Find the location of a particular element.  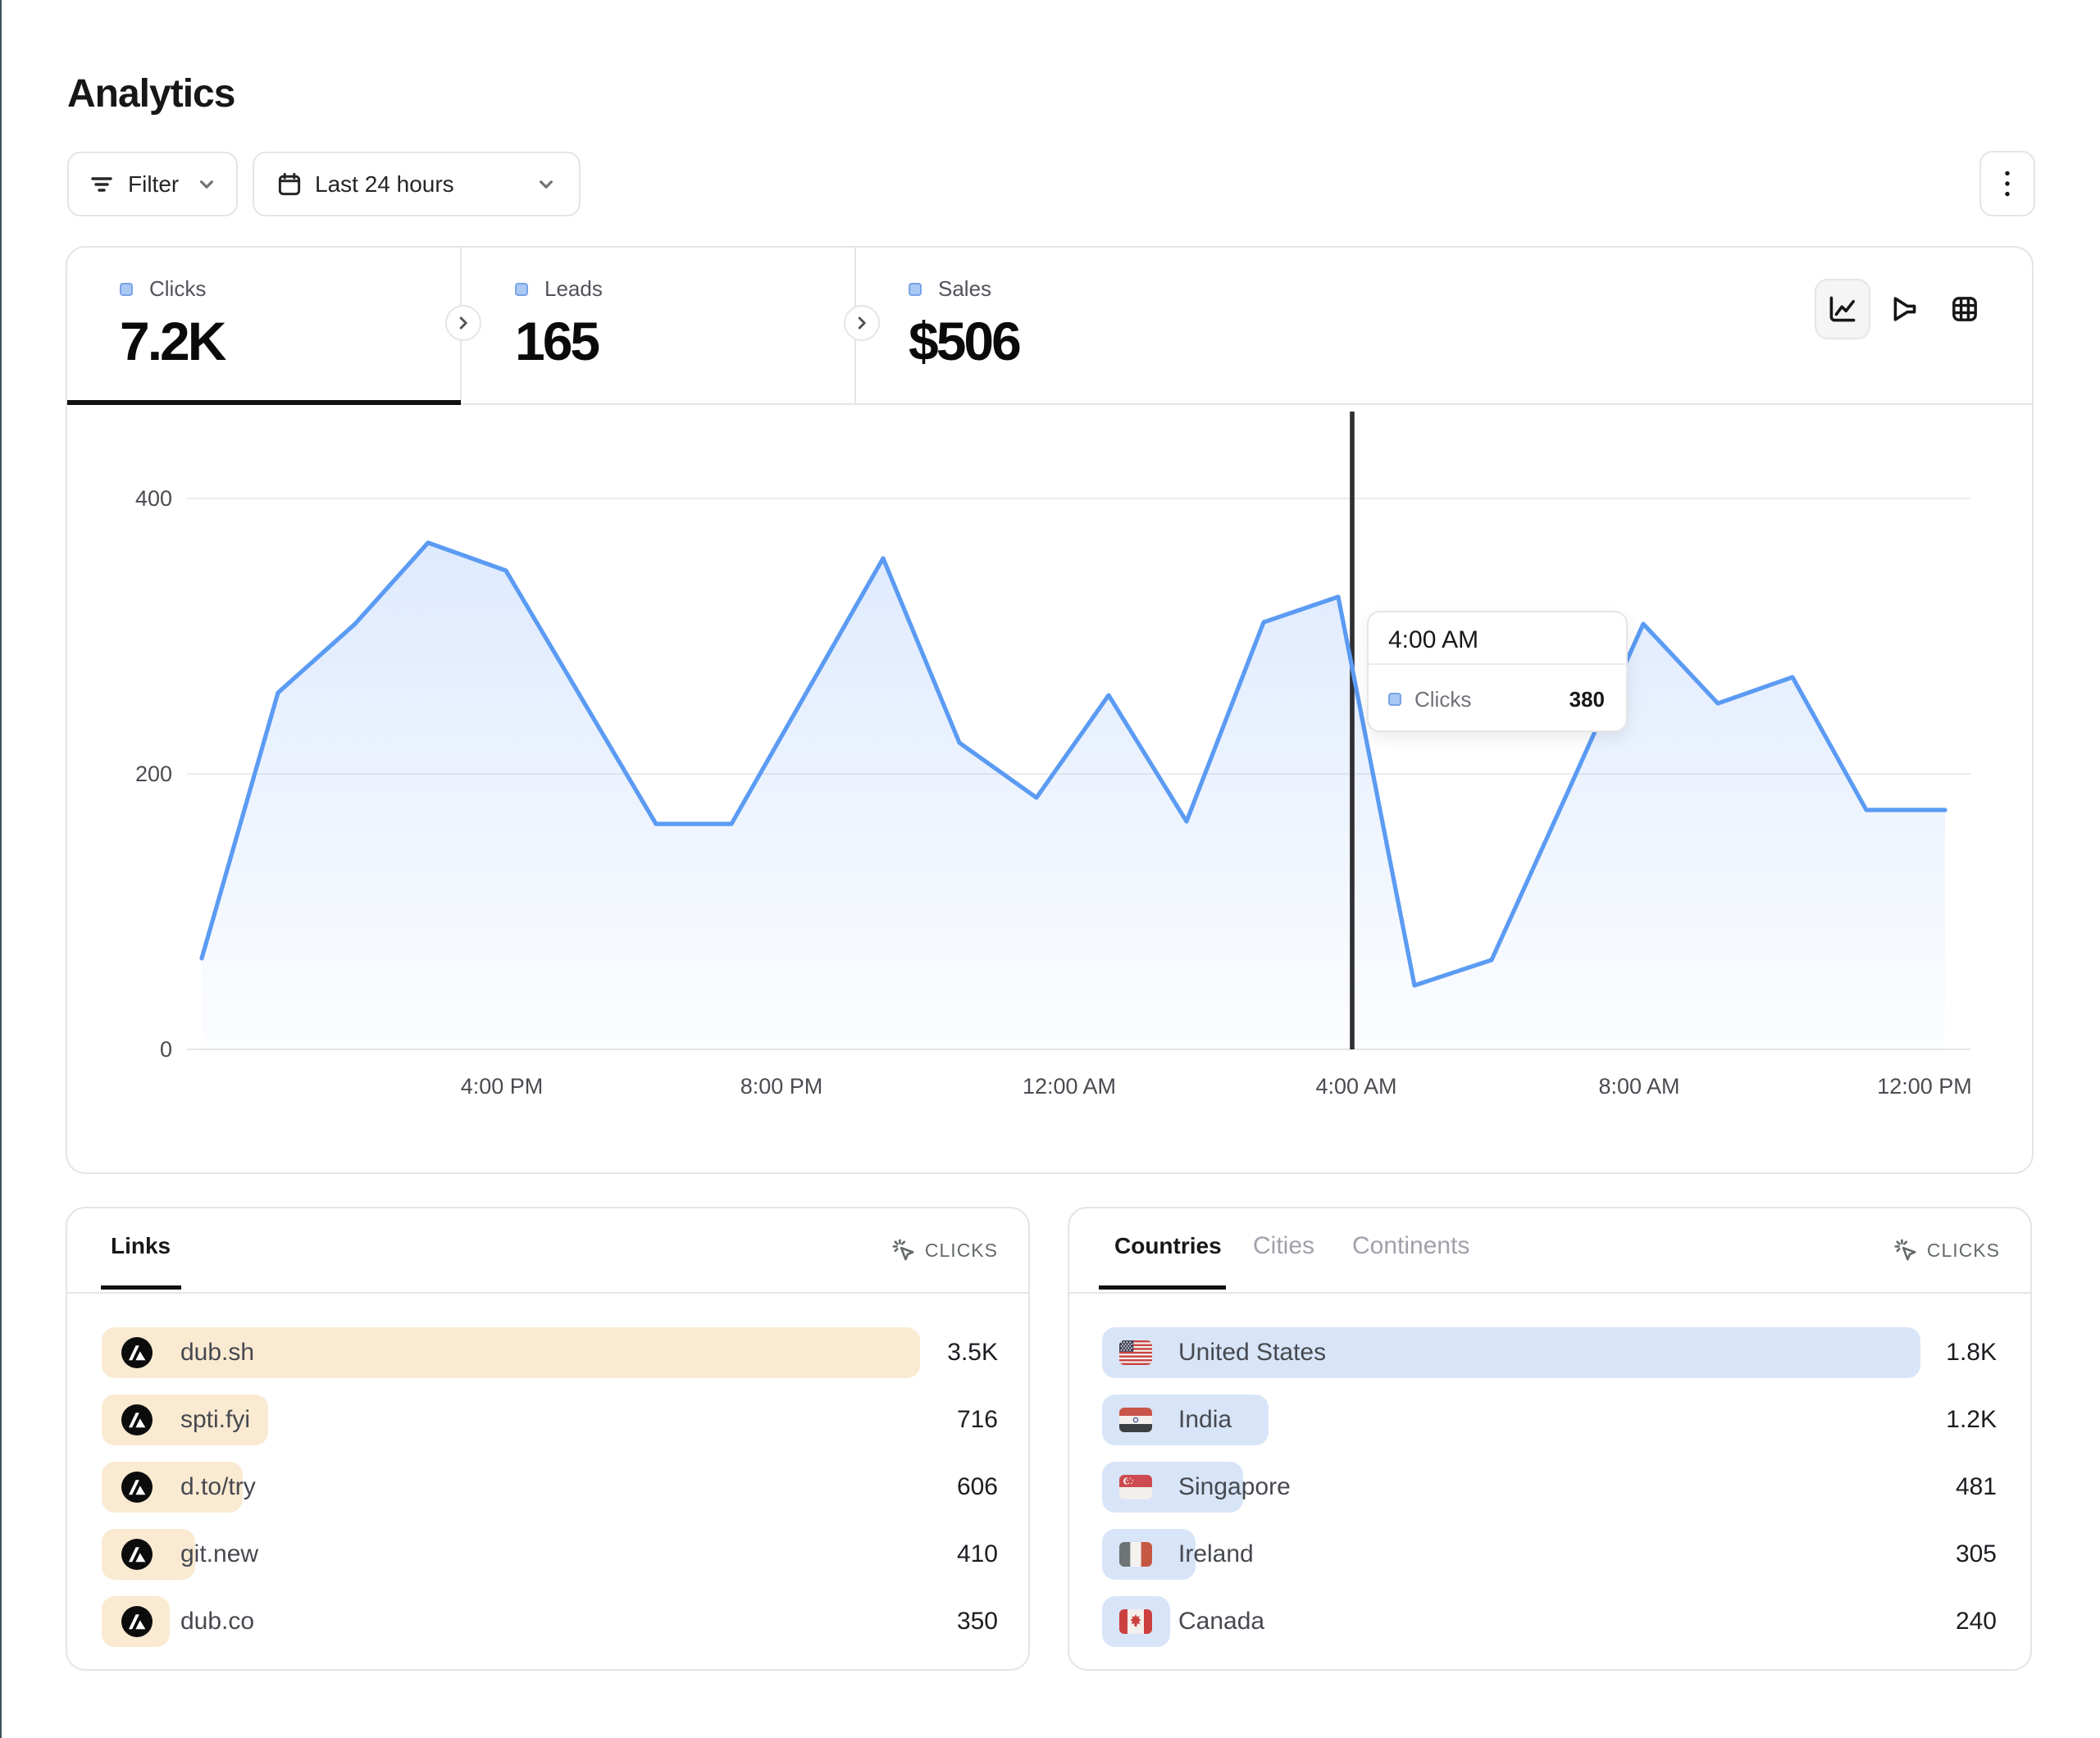

svg-text: 4:00 PM is located at coordinates (502, 1086).